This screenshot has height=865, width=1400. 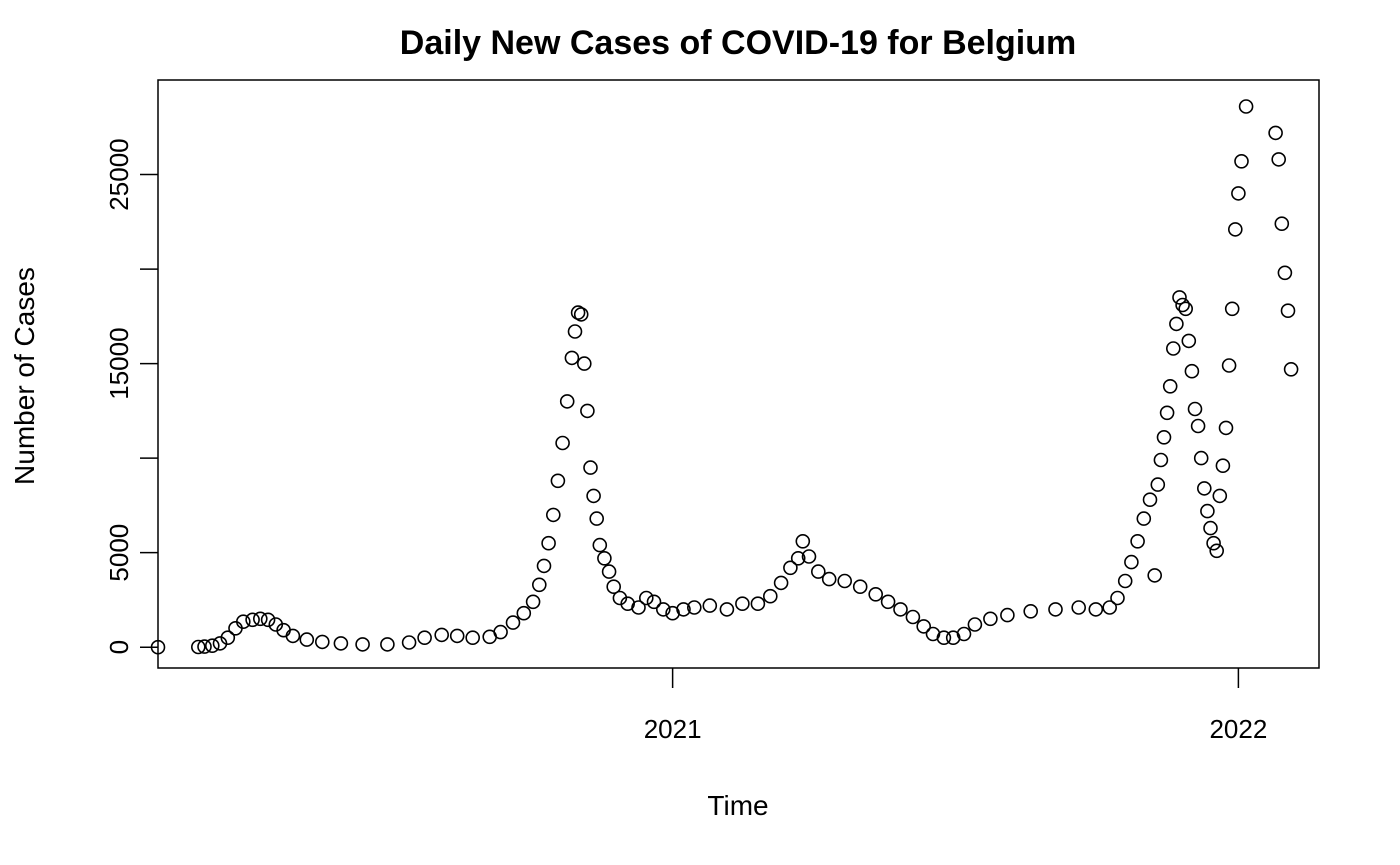 I want to click on y-tick-label: 25000, so click(x=119, y=174).